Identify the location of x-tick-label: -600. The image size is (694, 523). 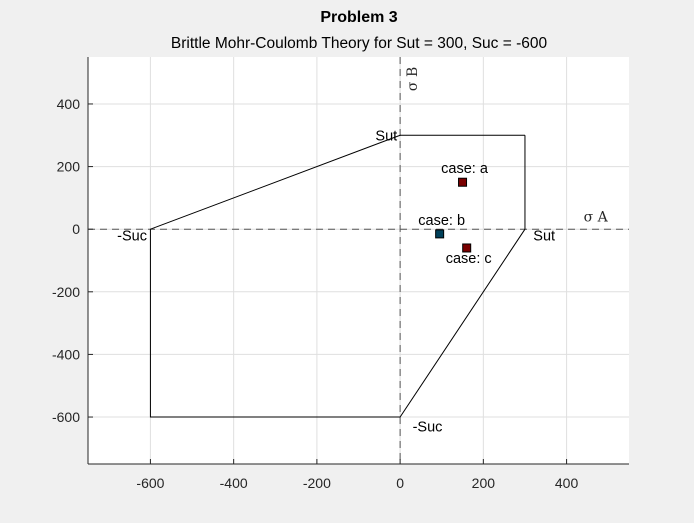
(150, 483).